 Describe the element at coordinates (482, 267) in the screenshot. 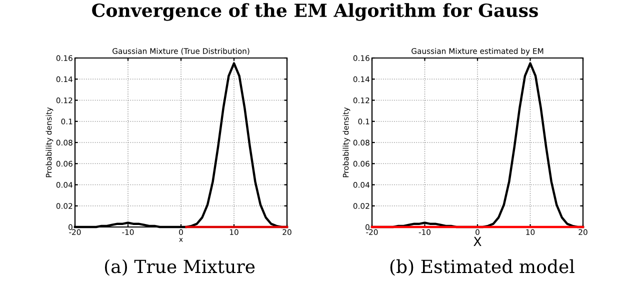

I see `text: (b) Estimated model` at that location.